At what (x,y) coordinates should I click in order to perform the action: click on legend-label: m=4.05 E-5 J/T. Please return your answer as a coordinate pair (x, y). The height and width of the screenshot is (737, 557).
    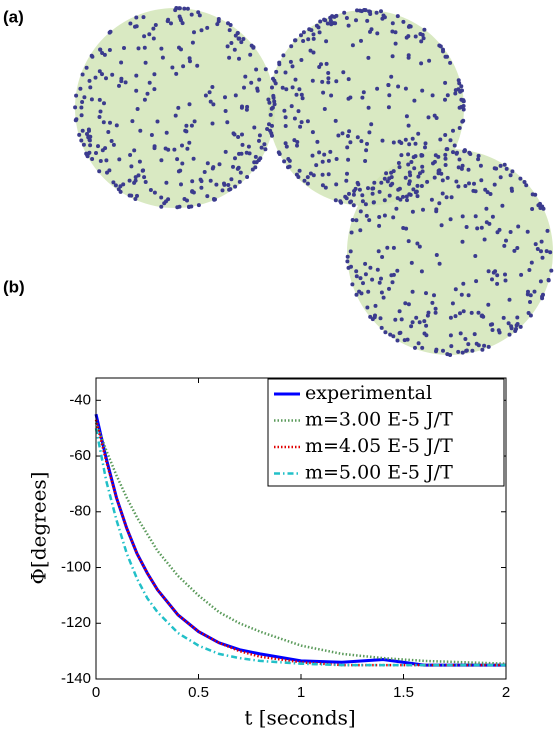
    Looking at the image, I should click on (379, 446).